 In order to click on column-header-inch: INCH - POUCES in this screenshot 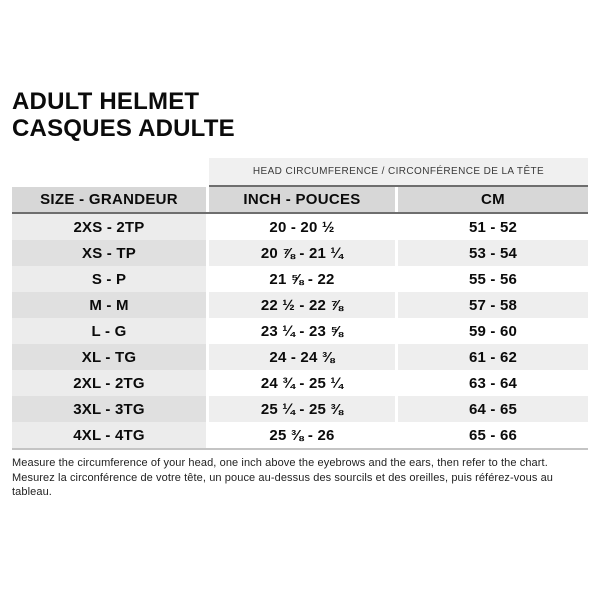, I will do `click(302, 199)`.